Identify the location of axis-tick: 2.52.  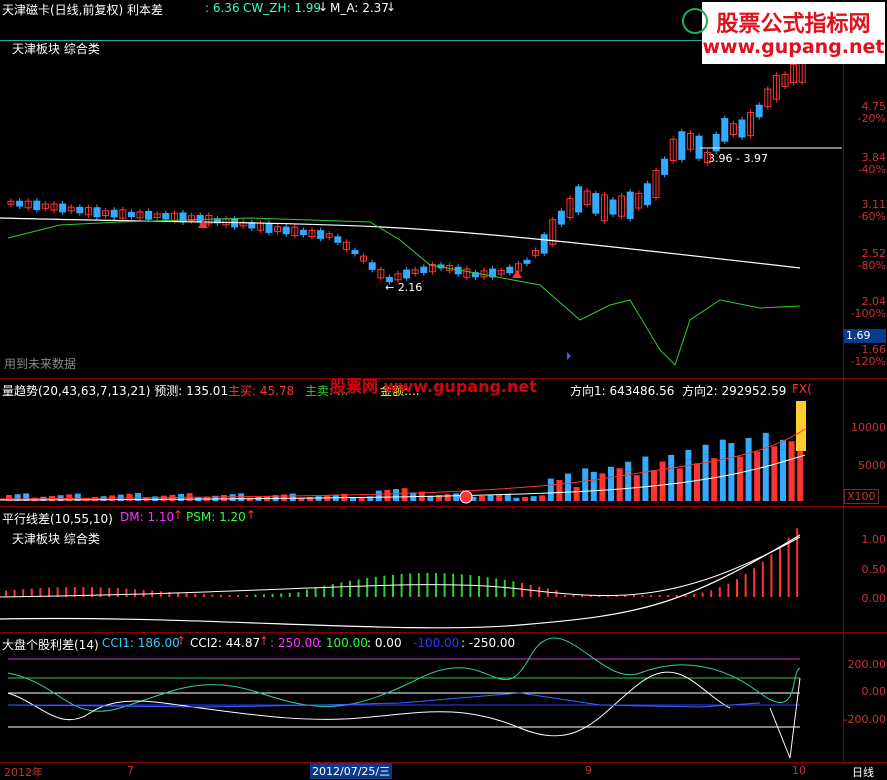
(874, 253).